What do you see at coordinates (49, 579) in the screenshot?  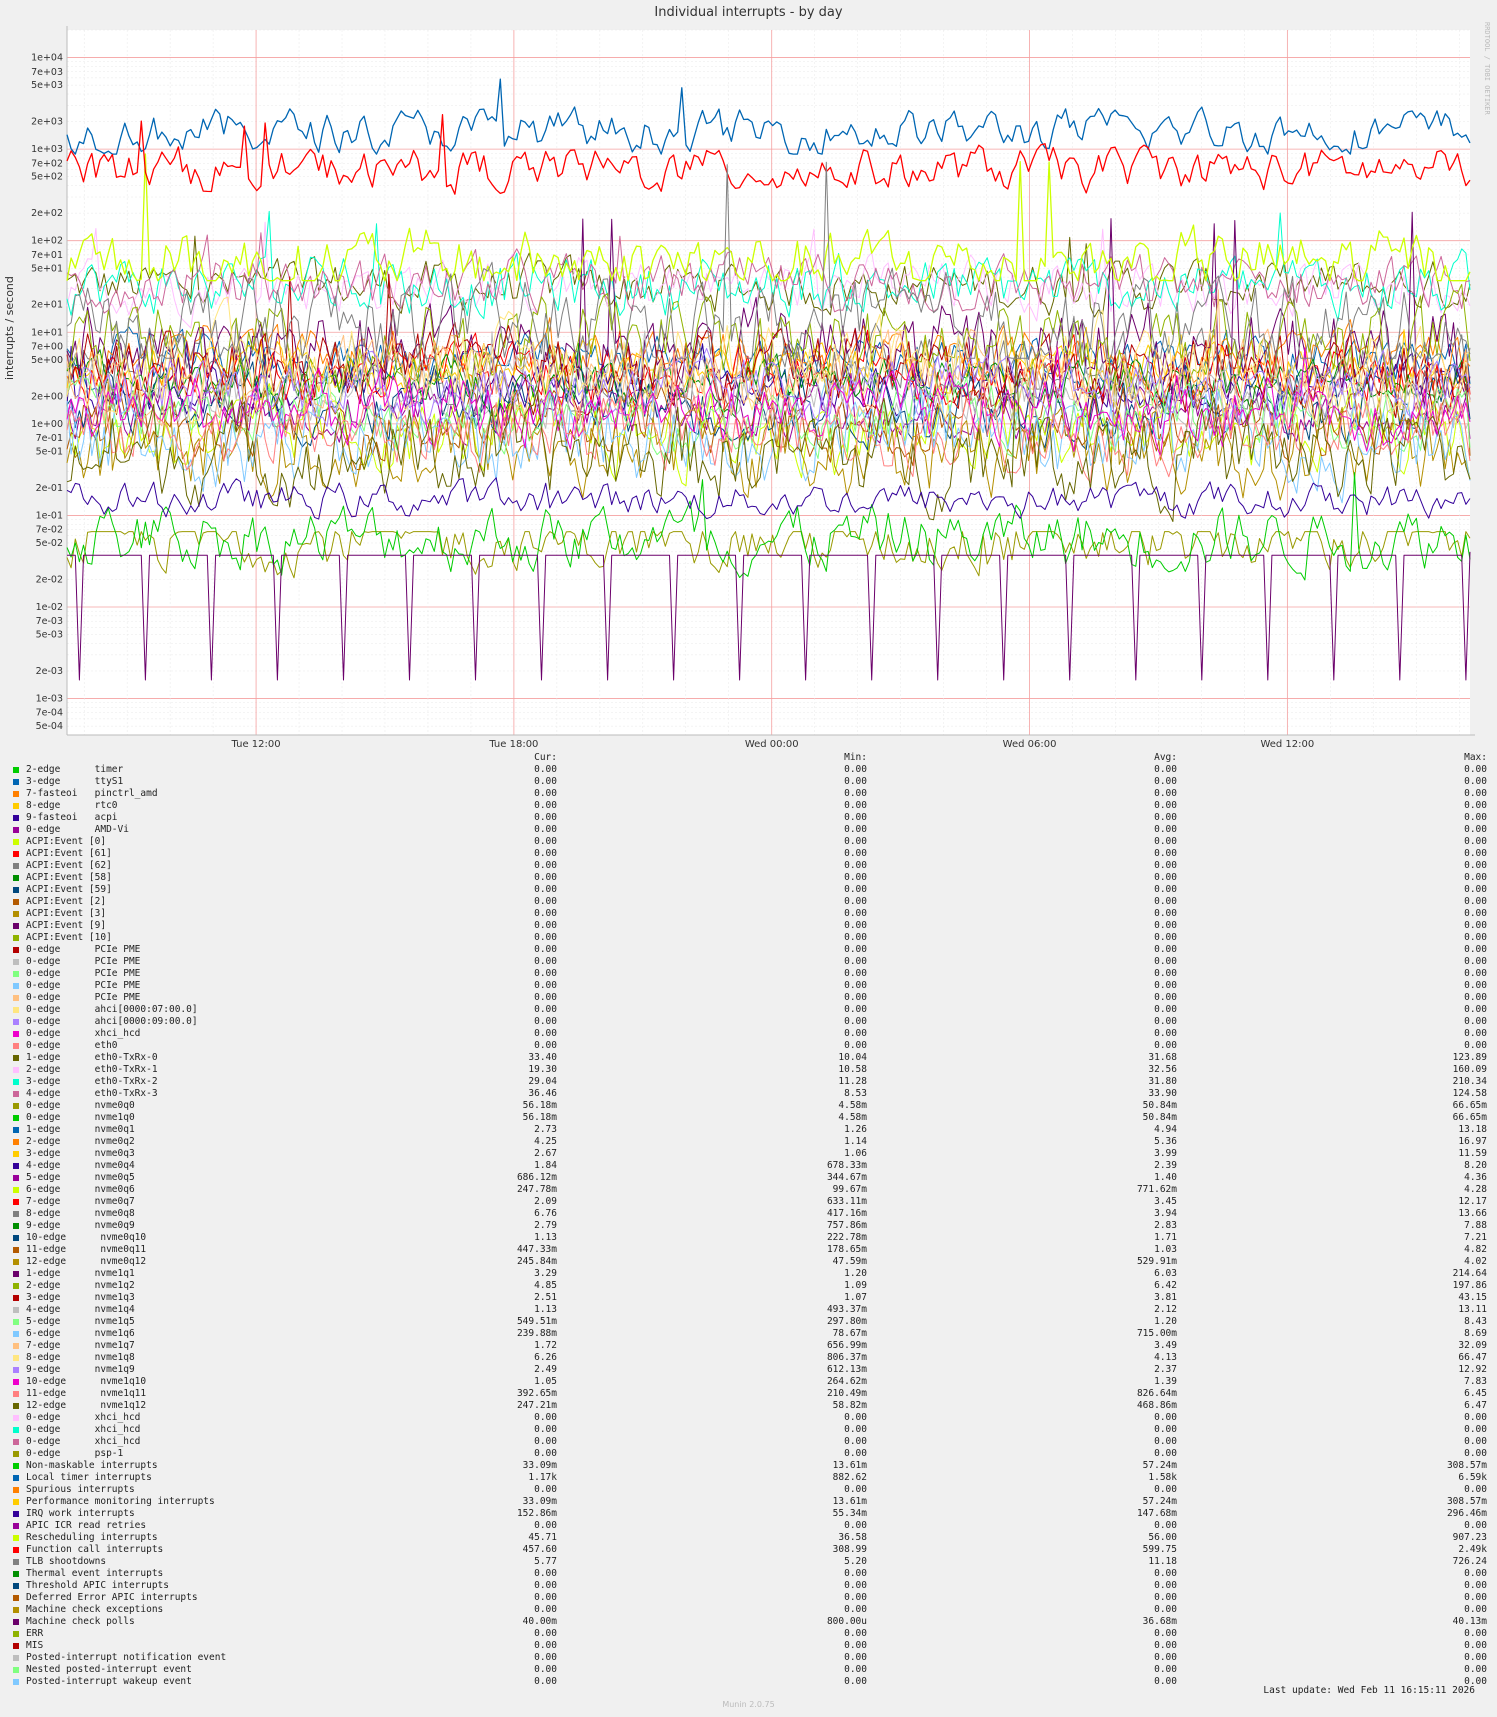 I see `y-tick-label: 2e-02` at bounding box center [49, 579].